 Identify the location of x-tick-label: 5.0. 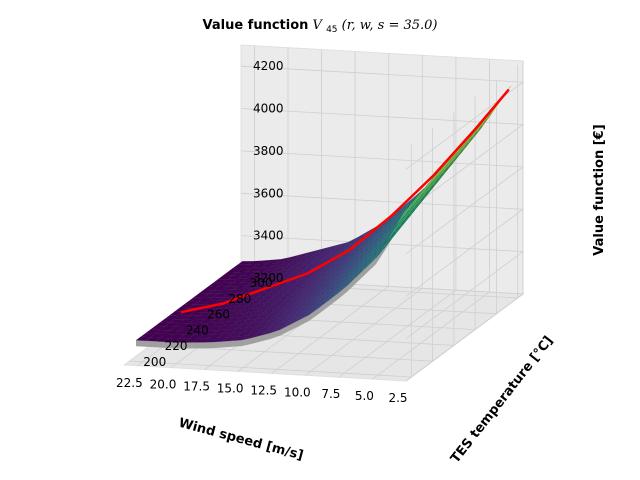
(364, 396).